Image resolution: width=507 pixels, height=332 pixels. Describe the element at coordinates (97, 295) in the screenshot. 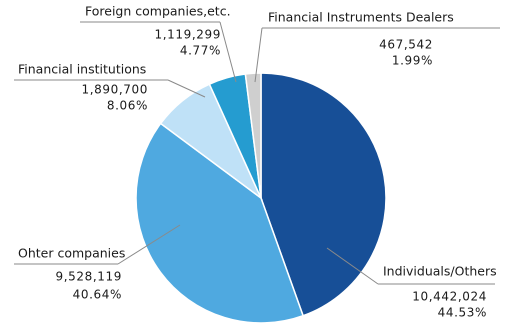

I see `percentage-label: 40.64%` at that location.